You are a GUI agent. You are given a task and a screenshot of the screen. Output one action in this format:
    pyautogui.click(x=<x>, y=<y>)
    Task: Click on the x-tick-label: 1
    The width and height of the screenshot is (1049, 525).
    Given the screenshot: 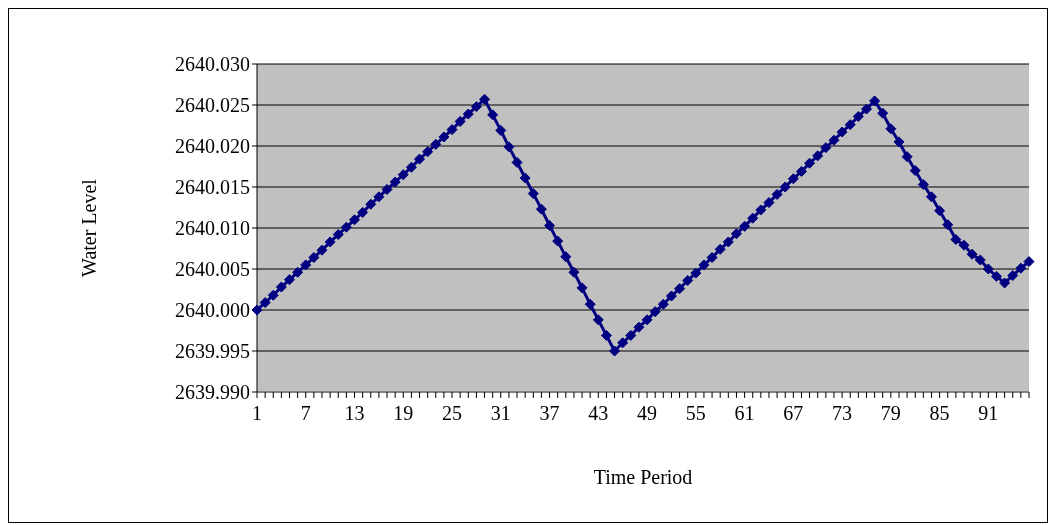 What is the action you would take?
    pyautogui.click(x=257, y=413)
    